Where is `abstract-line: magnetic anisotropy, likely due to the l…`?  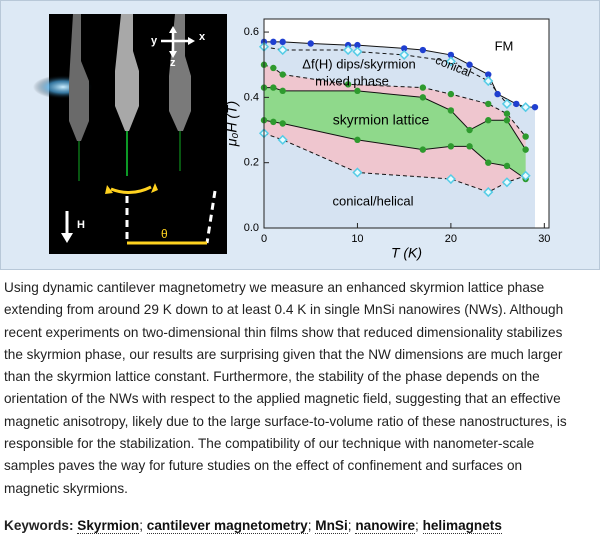
abstract-line: magnetic anisotropy, likely due to the l… is located at coordinates (285, 421).